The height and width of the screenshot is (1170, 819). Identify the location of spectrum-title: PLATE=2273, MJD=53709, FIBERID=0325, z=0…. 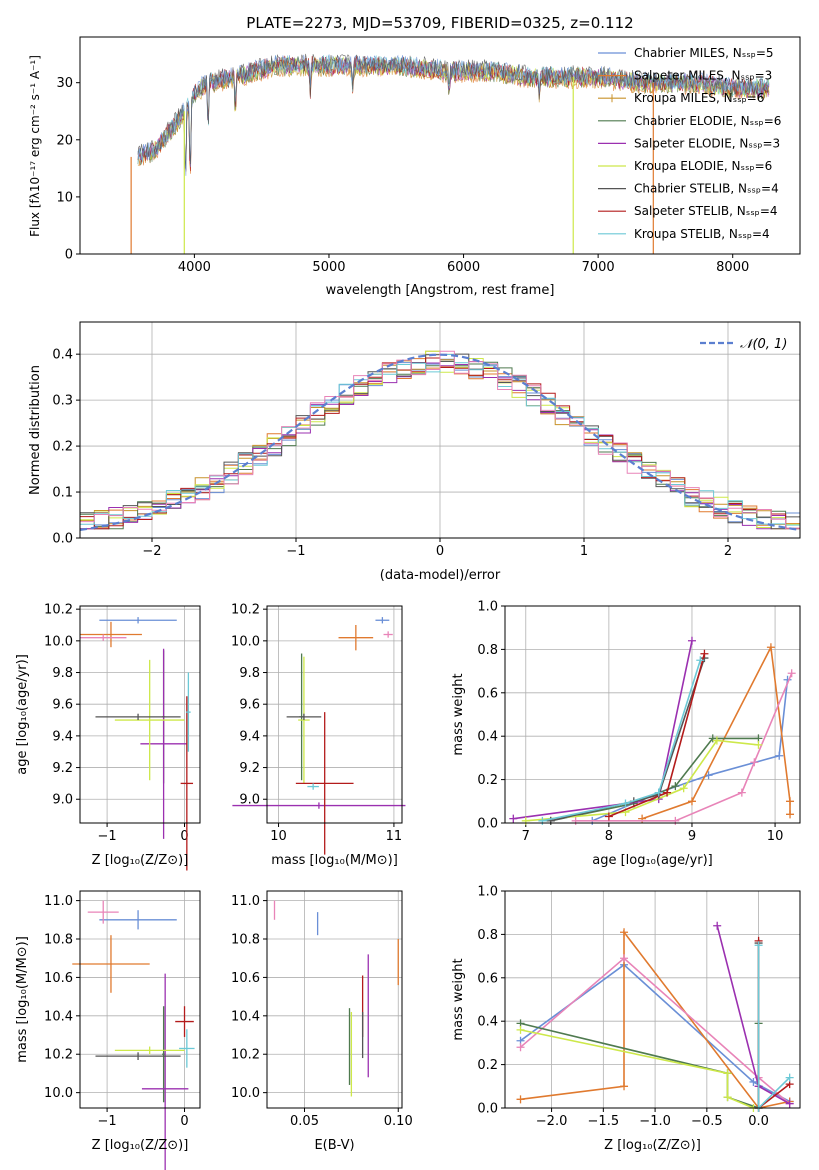
(439, 23).